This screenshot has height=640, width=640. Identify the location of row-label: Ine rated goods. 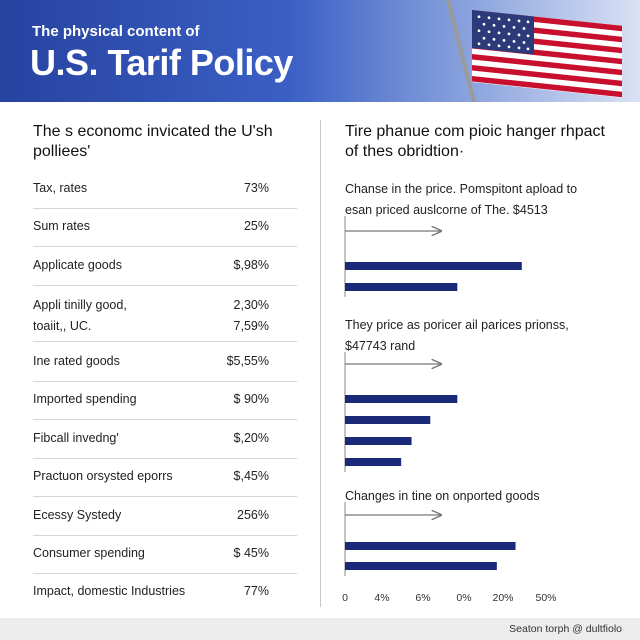
(76, 361).